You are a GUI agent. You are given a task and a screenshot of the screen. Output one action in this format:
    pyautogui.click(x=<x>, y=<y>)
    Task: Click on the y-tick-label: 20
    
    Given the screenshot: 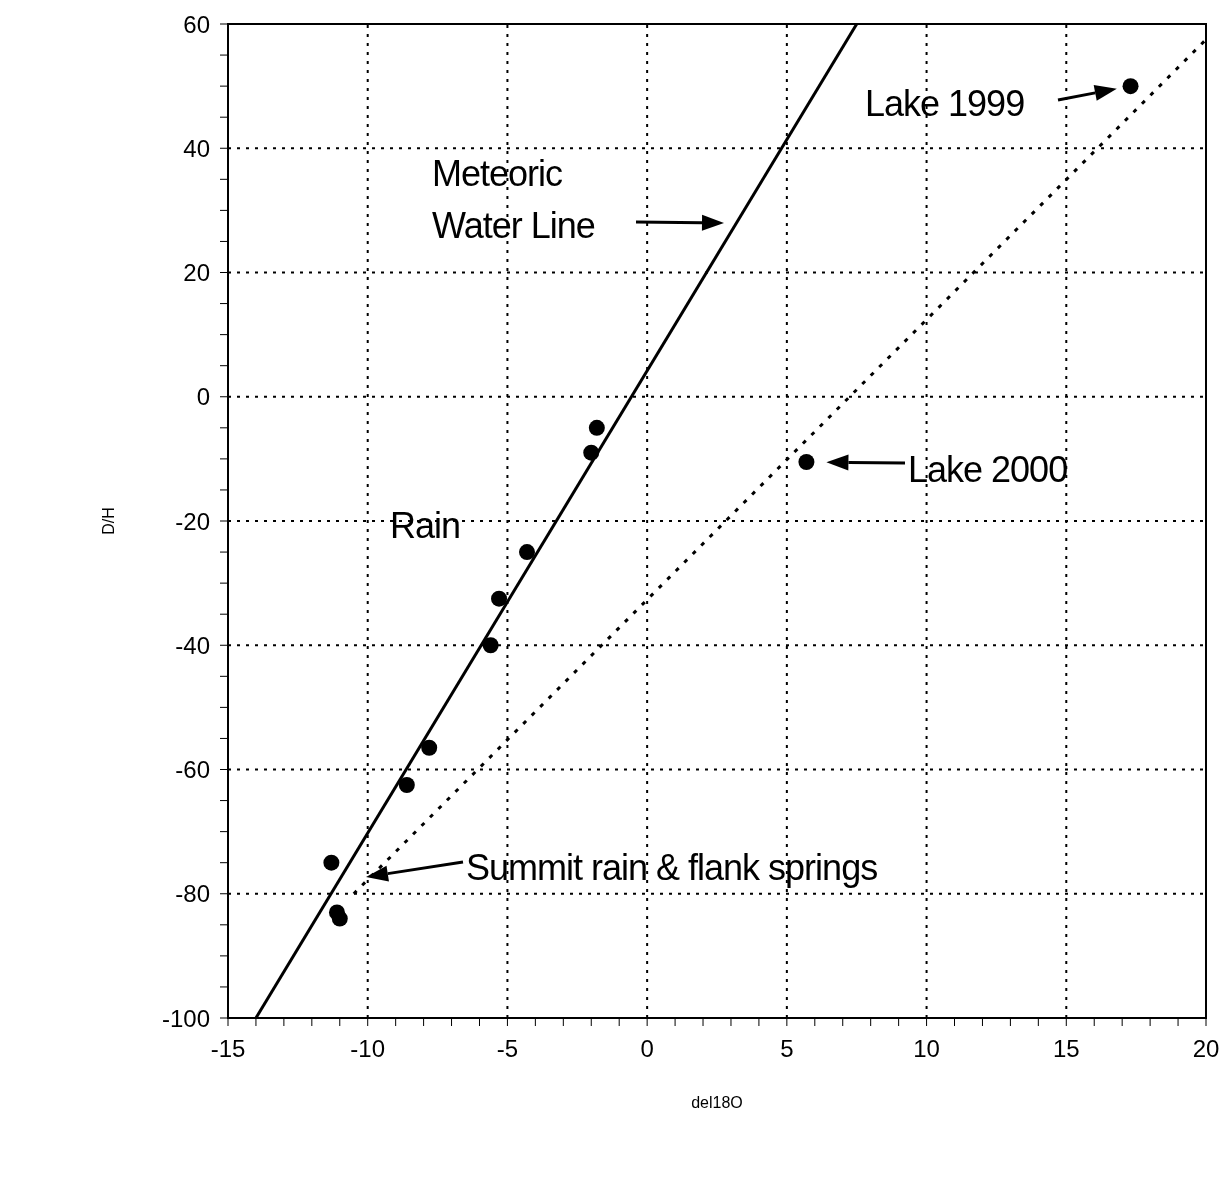 What is the action you would take?
    pyautogui.click(x=196, y=273)
    